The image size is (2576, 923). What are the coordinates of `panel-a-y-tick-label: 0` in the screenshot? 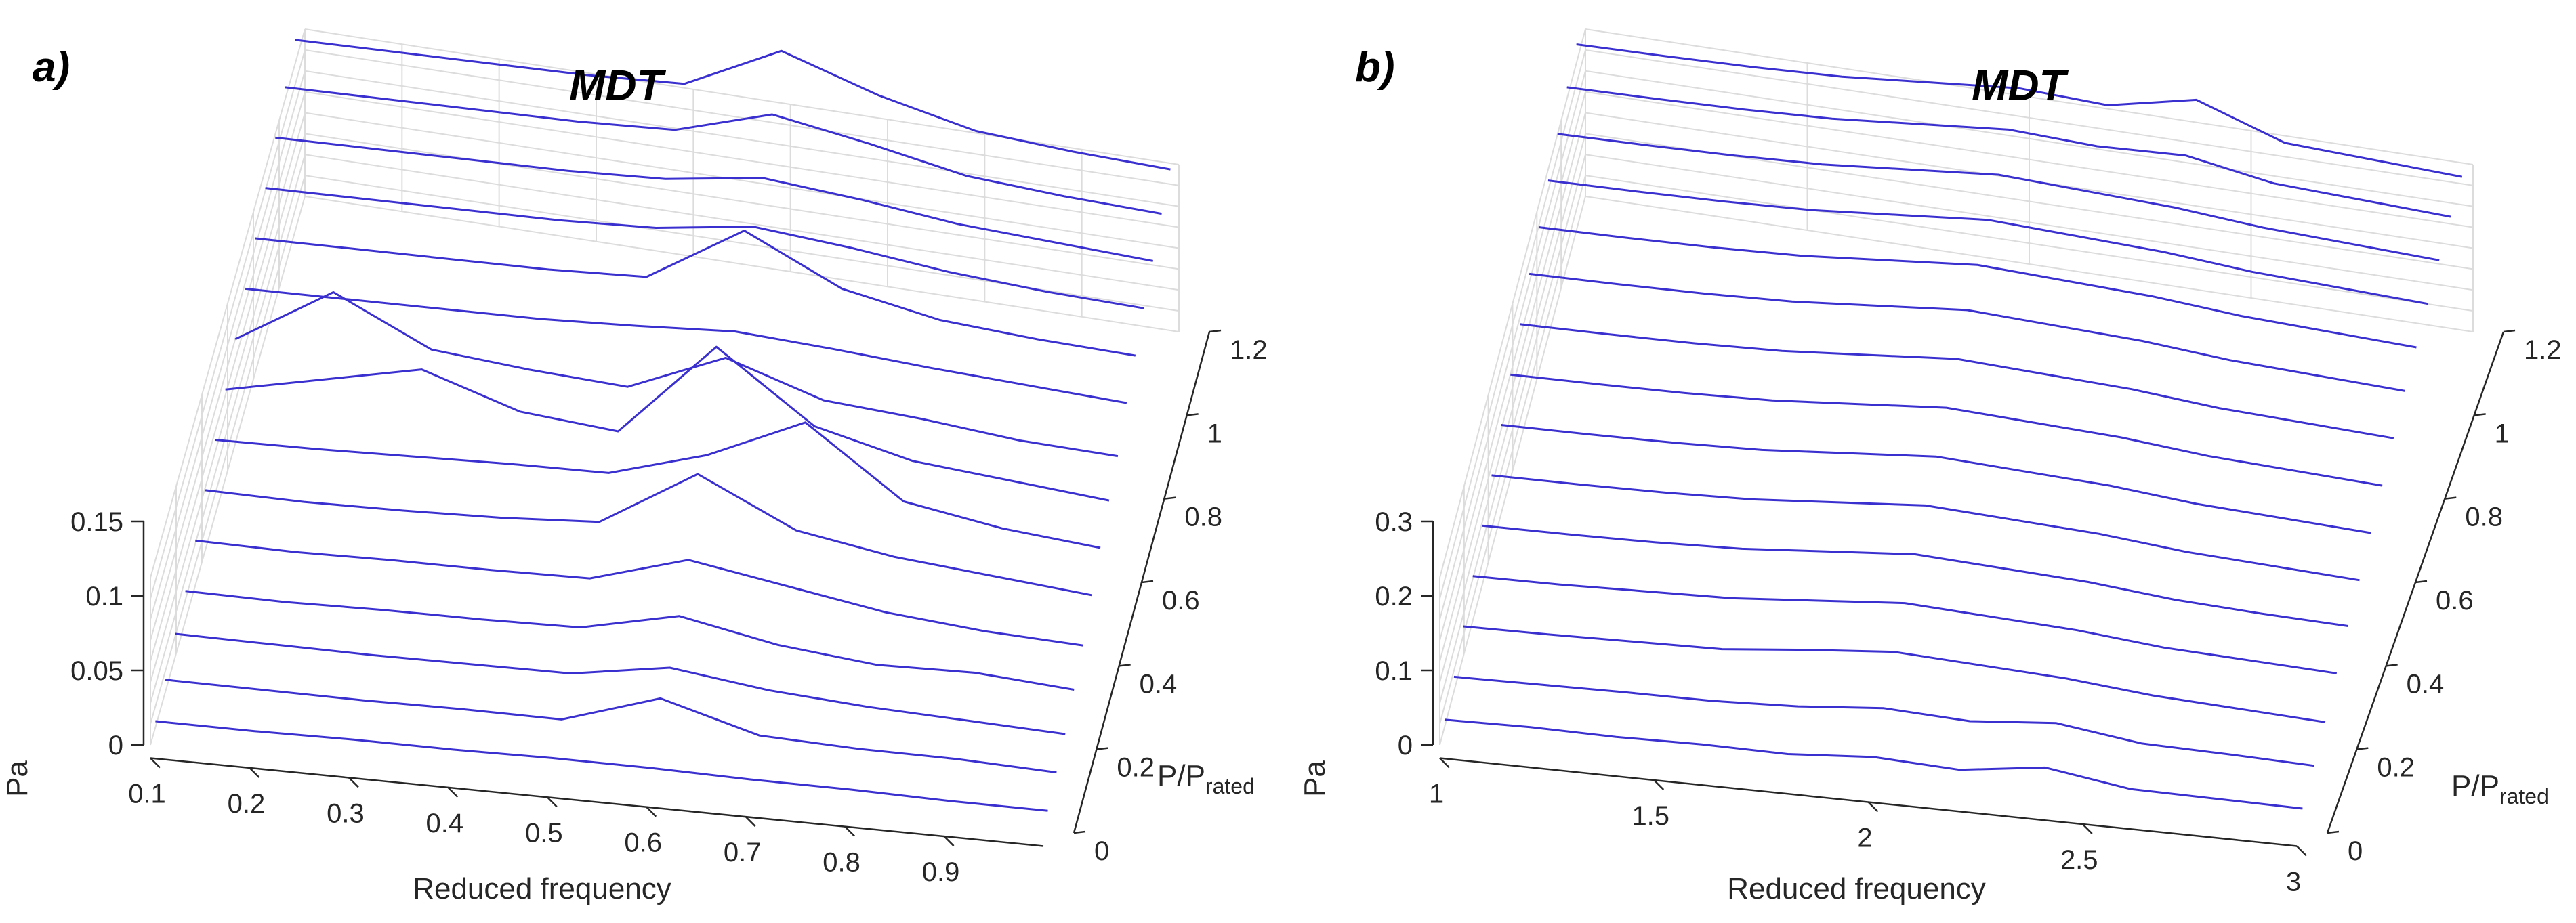 It's located at (1101, 851).